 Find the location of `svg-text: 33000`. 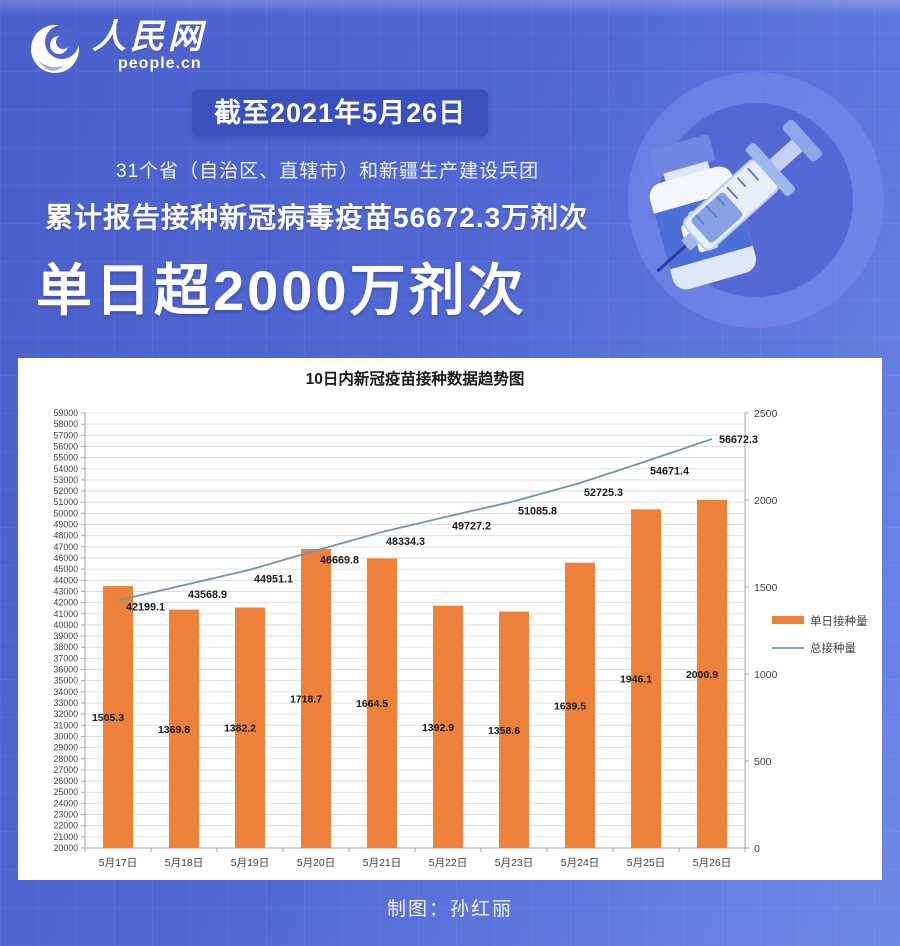

svg-text: 33000 is located at coordinates (66, 703).